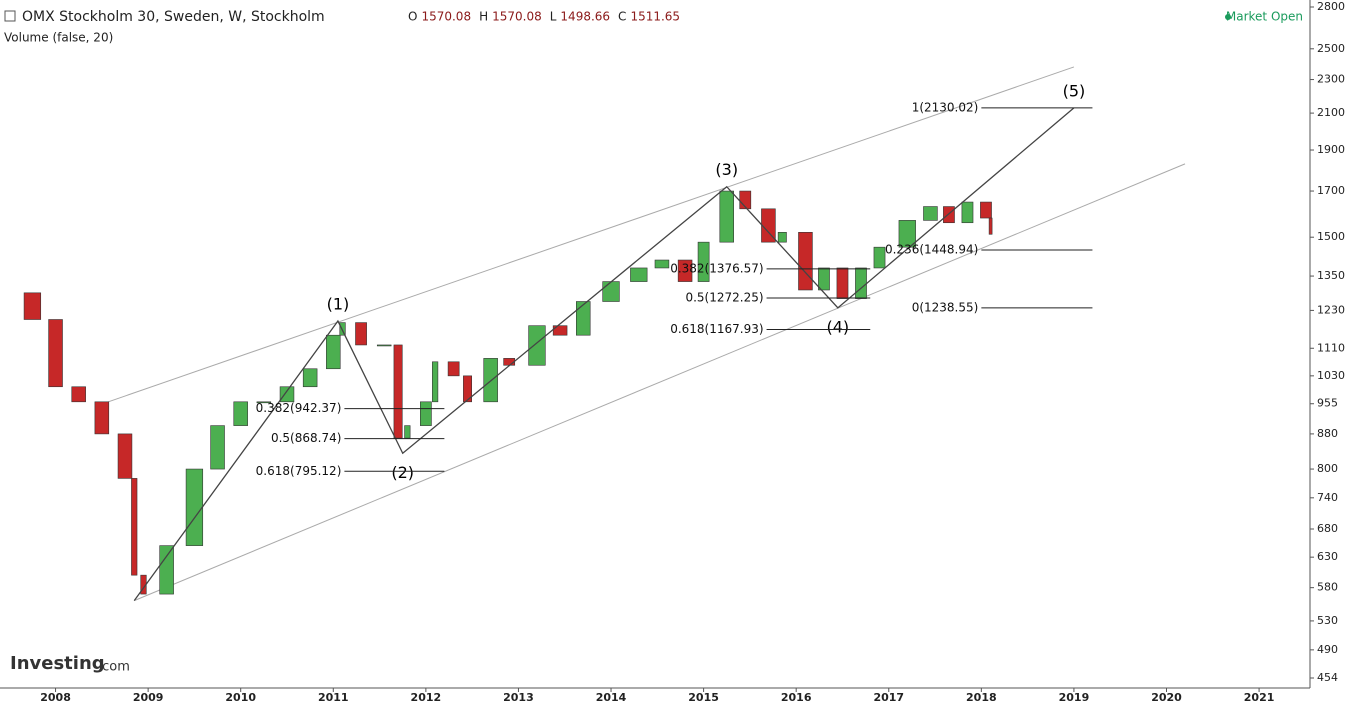  I want to click on fib-label: 0.618(1167.93), so click(716, 329).